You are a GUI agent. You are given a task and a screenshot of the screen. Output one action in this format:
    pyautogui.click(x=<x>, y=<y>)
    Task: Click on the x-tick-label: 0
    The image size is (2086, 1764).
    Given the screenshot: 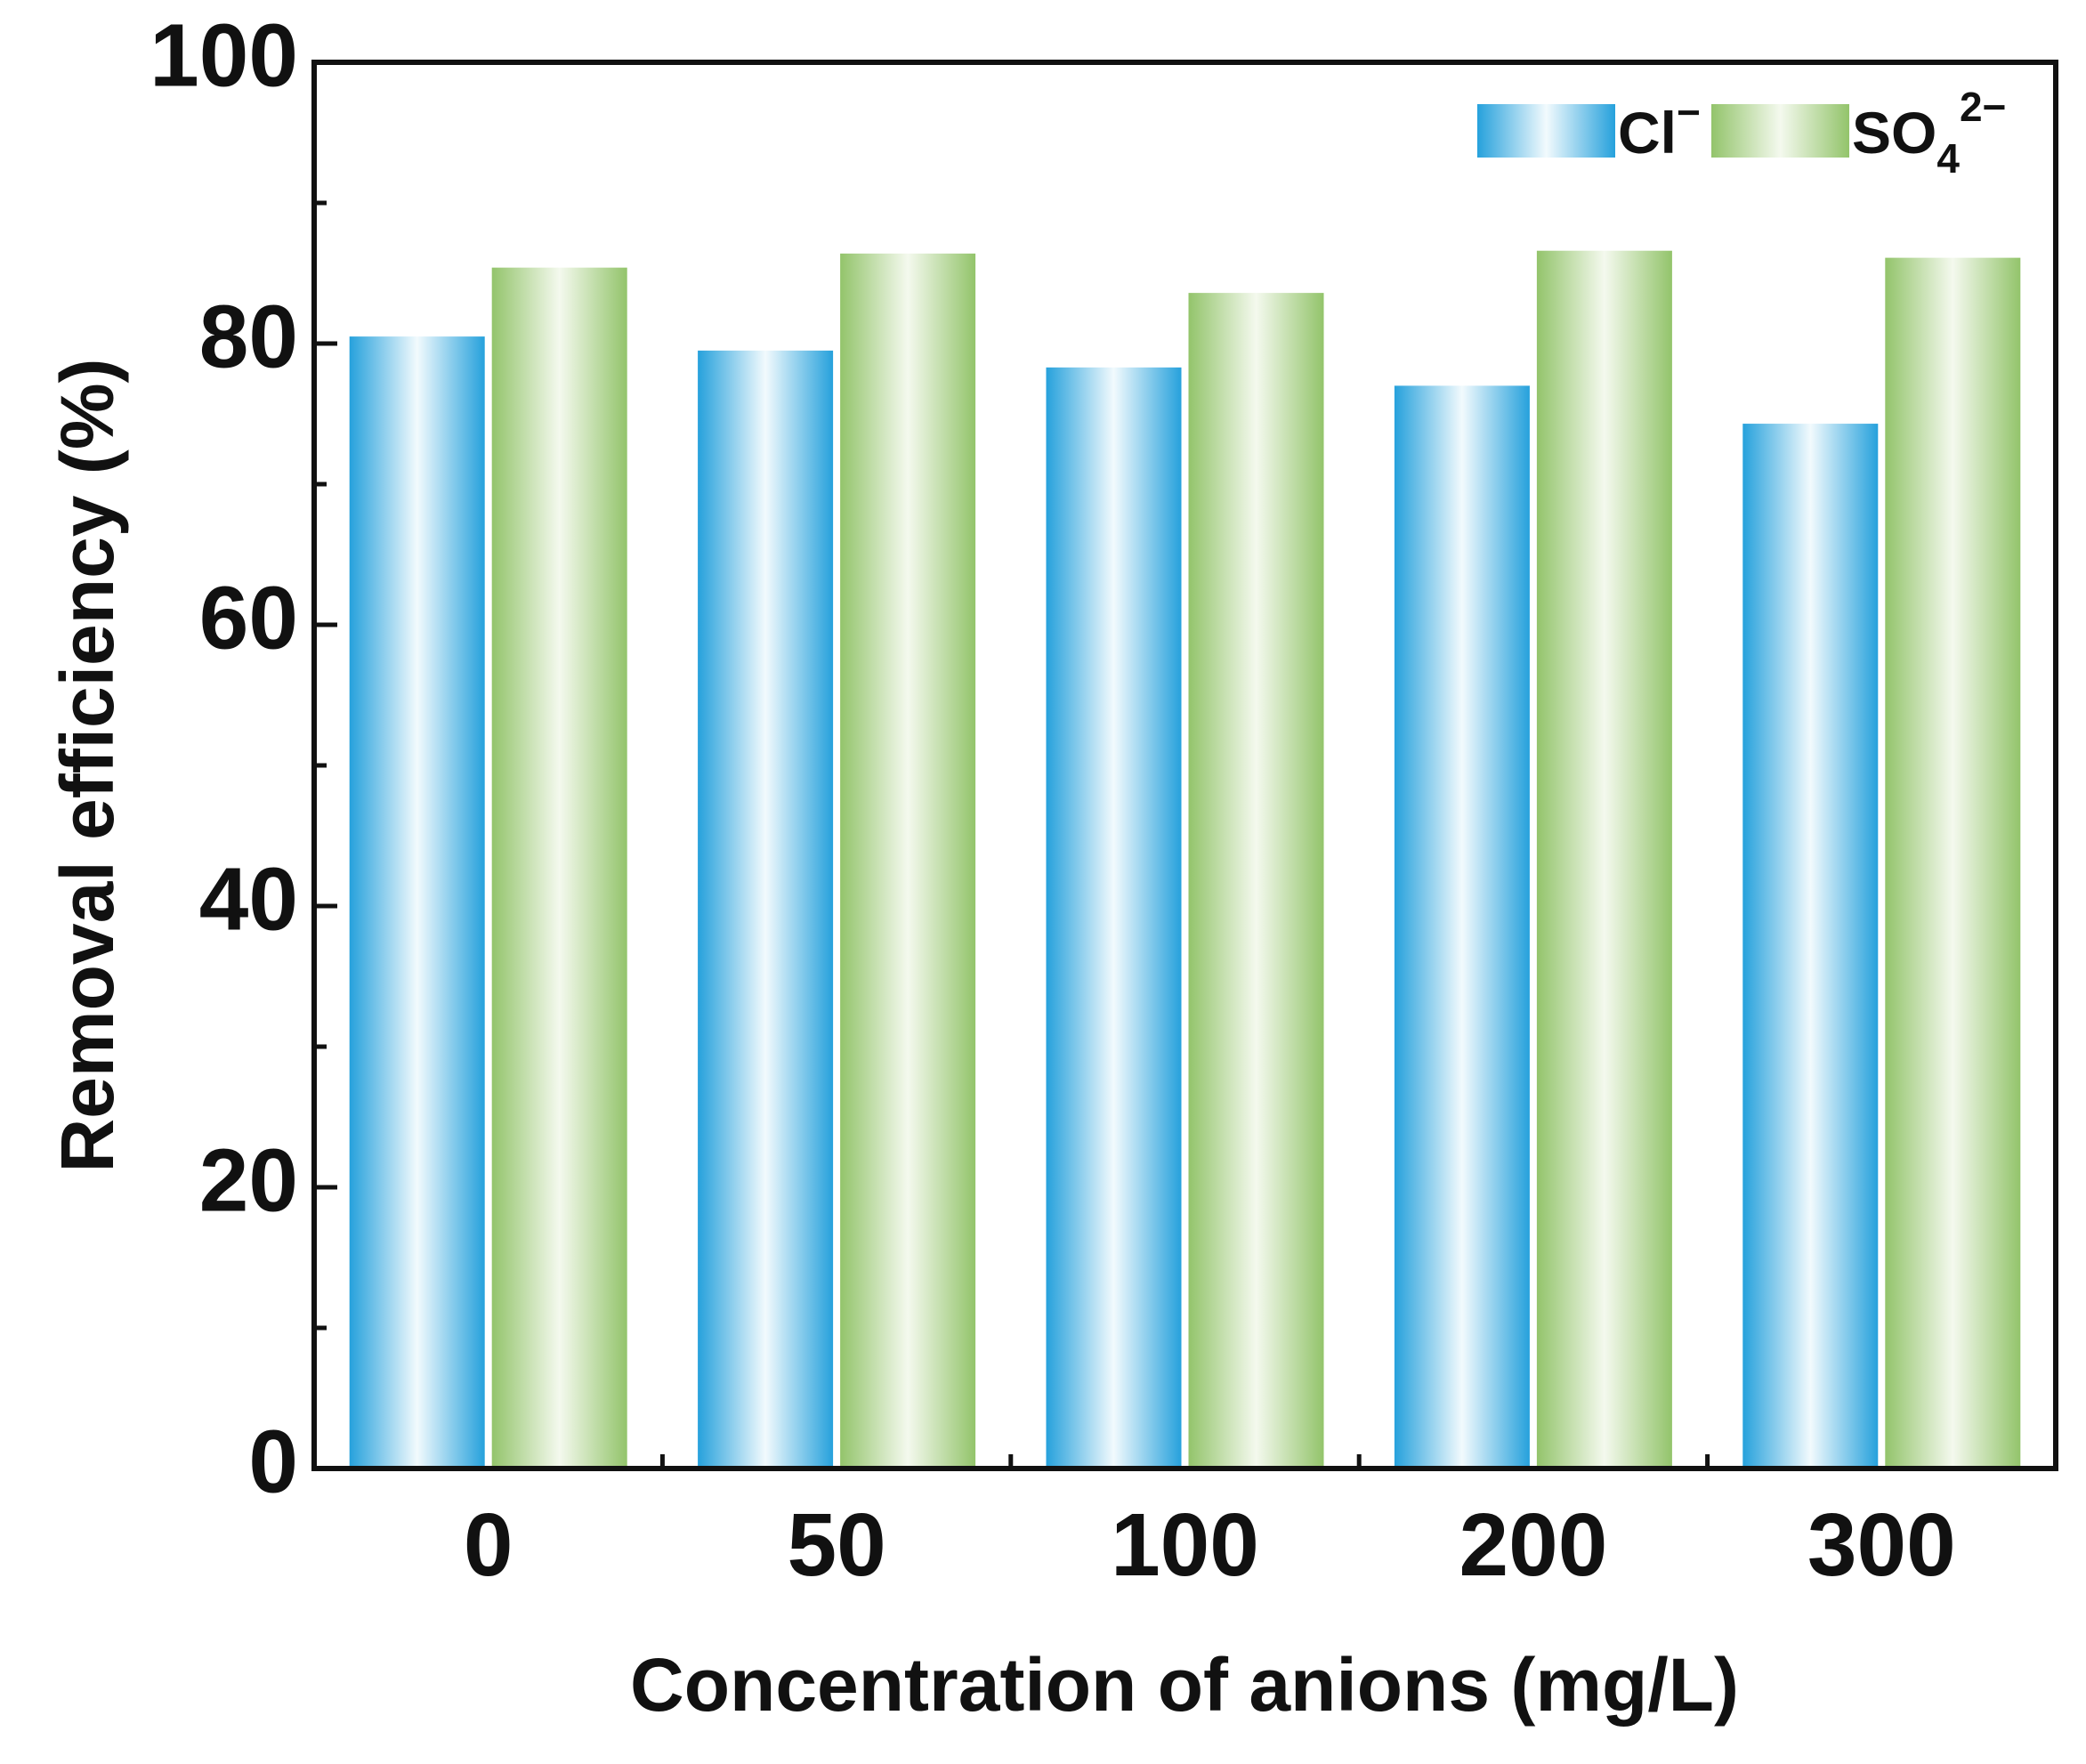 What is the action you would take?
    pyautogui.click(x=489, y=1545)
    